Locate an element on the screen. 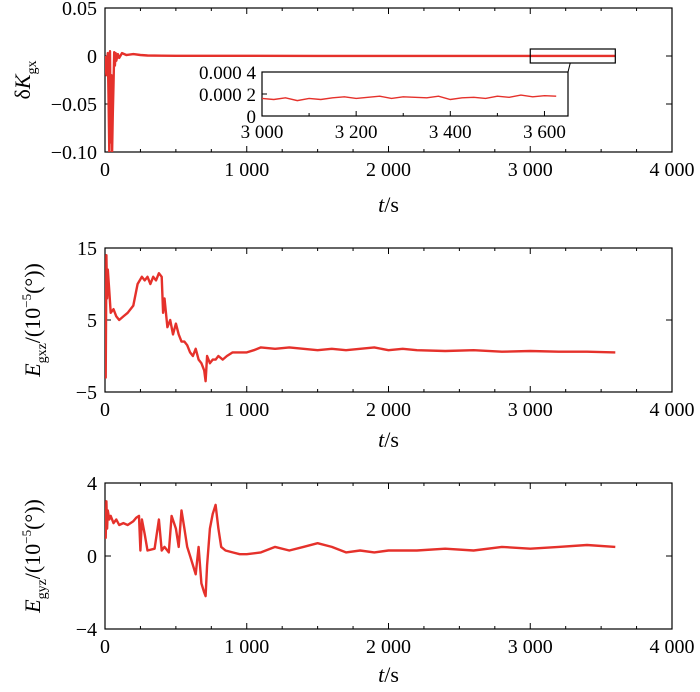 This screenshot has width=700, height=692. zoom-box is located at coordinates (572, 56).